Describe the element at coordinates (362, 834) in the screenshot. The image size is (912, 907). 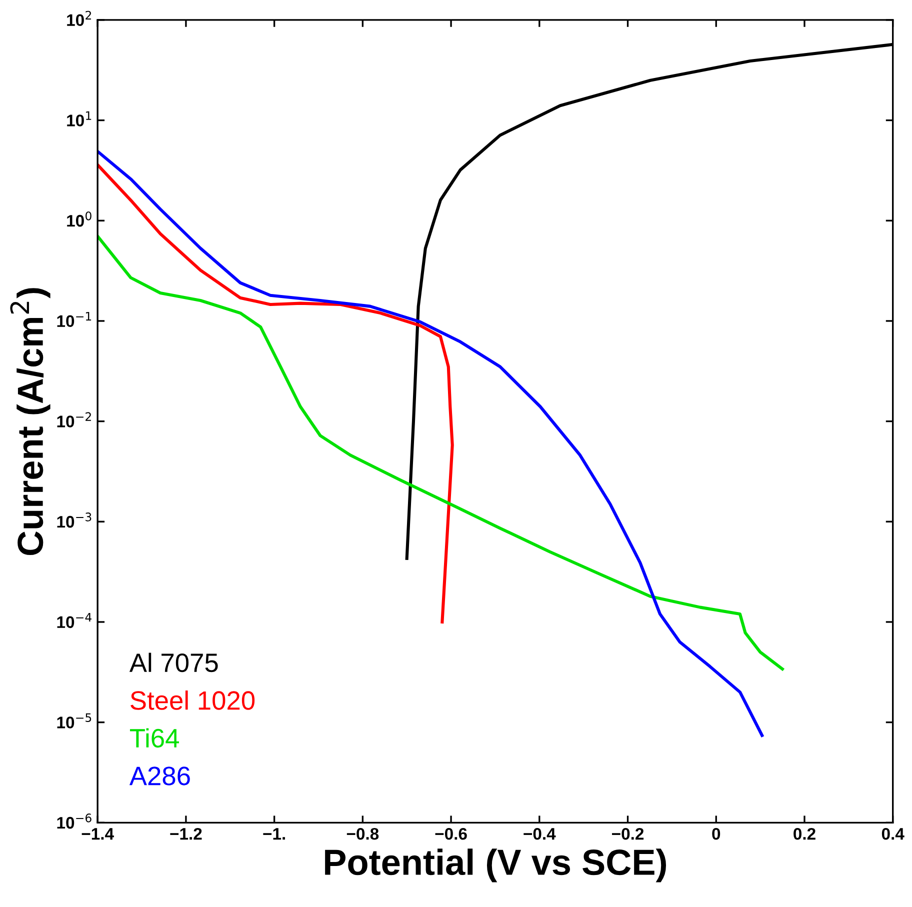
I see `x-tick-label: −0.8` at that location.